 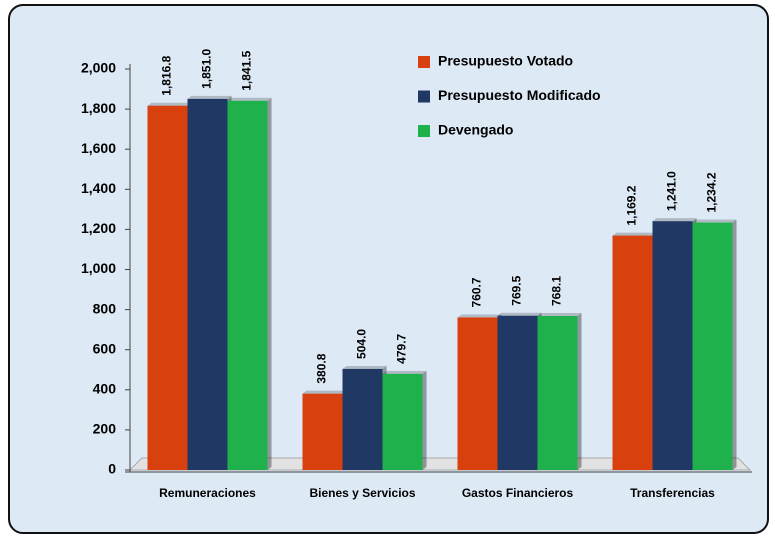 I want to click on y-tick-label: 600, so click(x=105, y=348).